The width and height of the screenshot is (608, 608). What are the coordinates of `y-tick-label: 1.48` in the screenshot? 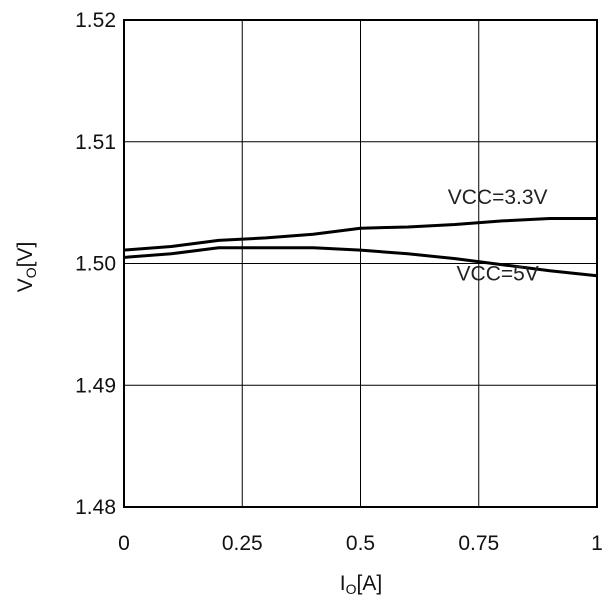 It's located at (95, 507).